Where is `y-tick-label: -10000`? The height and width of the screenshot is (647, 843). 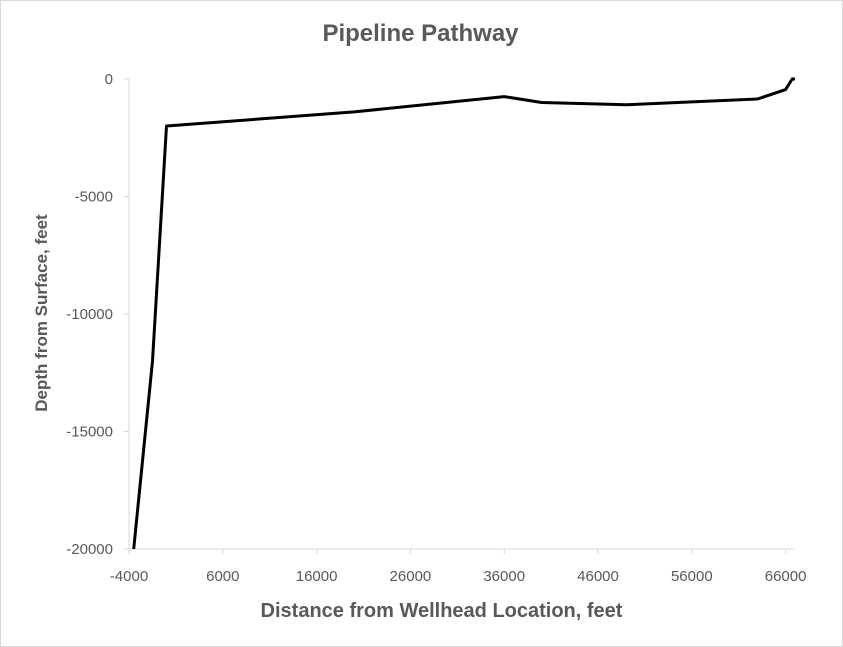
y-tick-label: -10000 is located at coordinates (89, 314).